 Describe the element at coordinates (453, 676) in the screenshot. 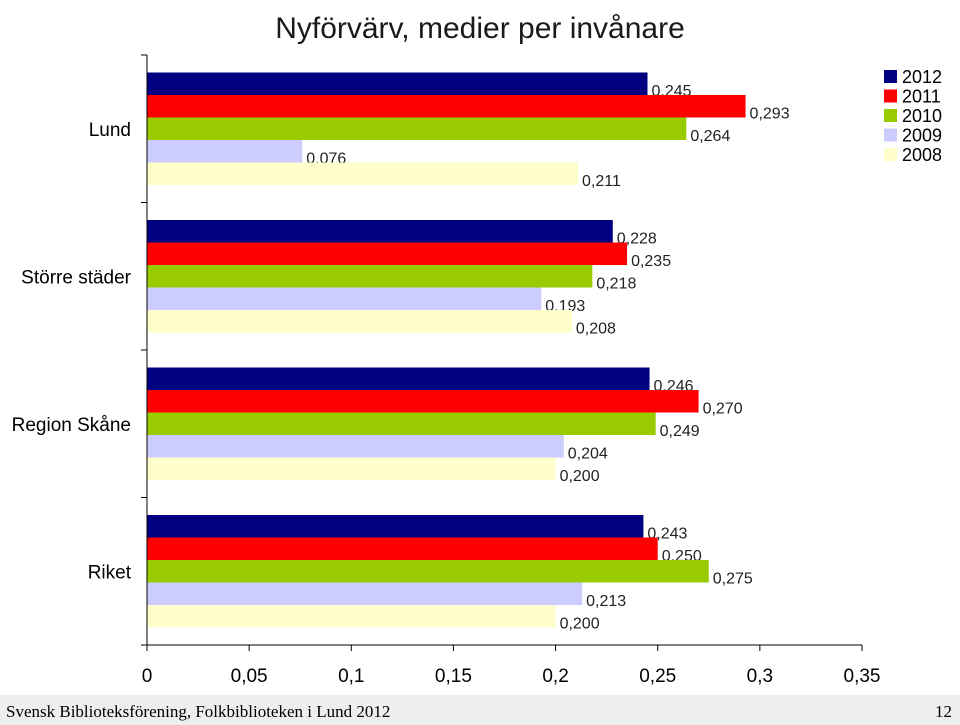

I see `x-tick-label: 0,15` at that location.